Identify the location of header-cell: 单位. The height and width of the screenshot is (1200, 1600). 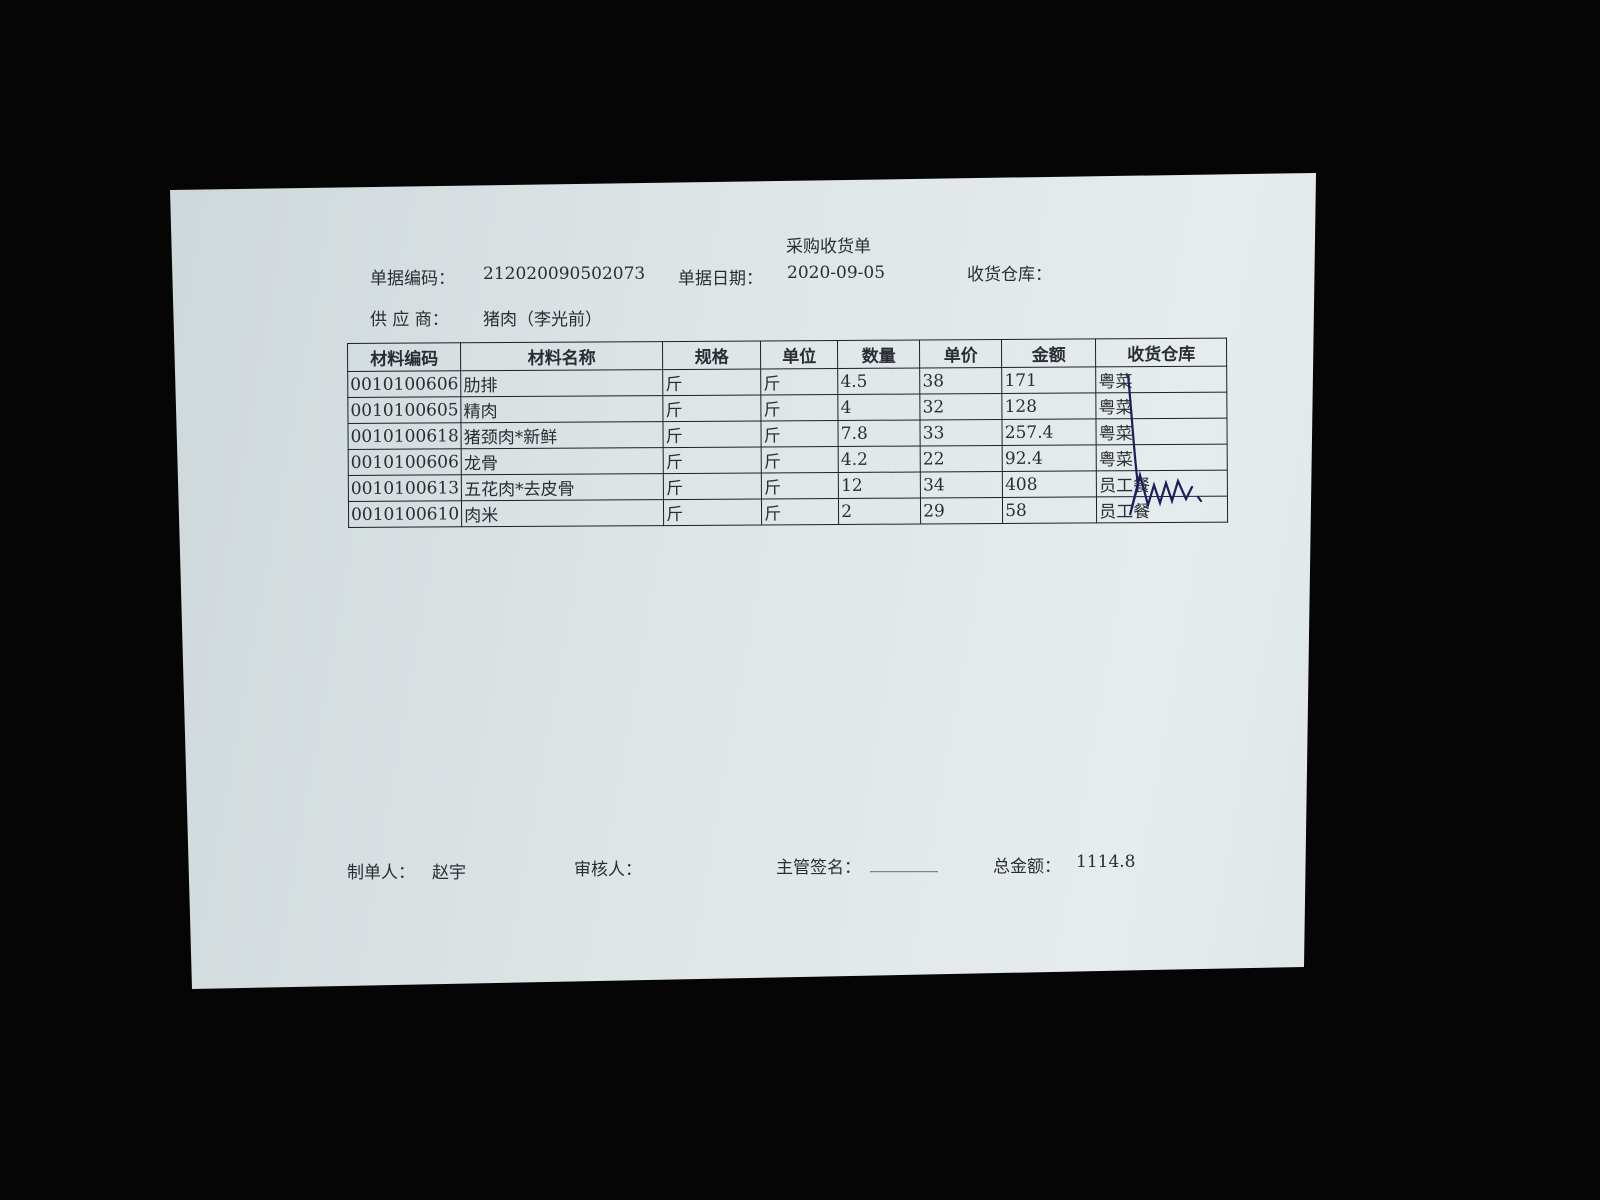
(799, 354).